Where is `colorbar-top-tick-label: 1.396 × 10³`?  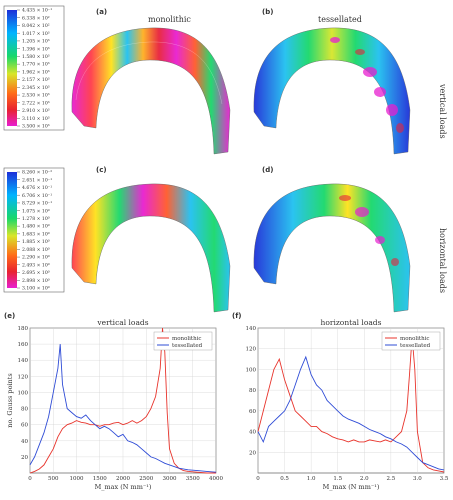
colorbar-top-tick-label: 1.396 × 10³ is located at coordinates (36, 49).